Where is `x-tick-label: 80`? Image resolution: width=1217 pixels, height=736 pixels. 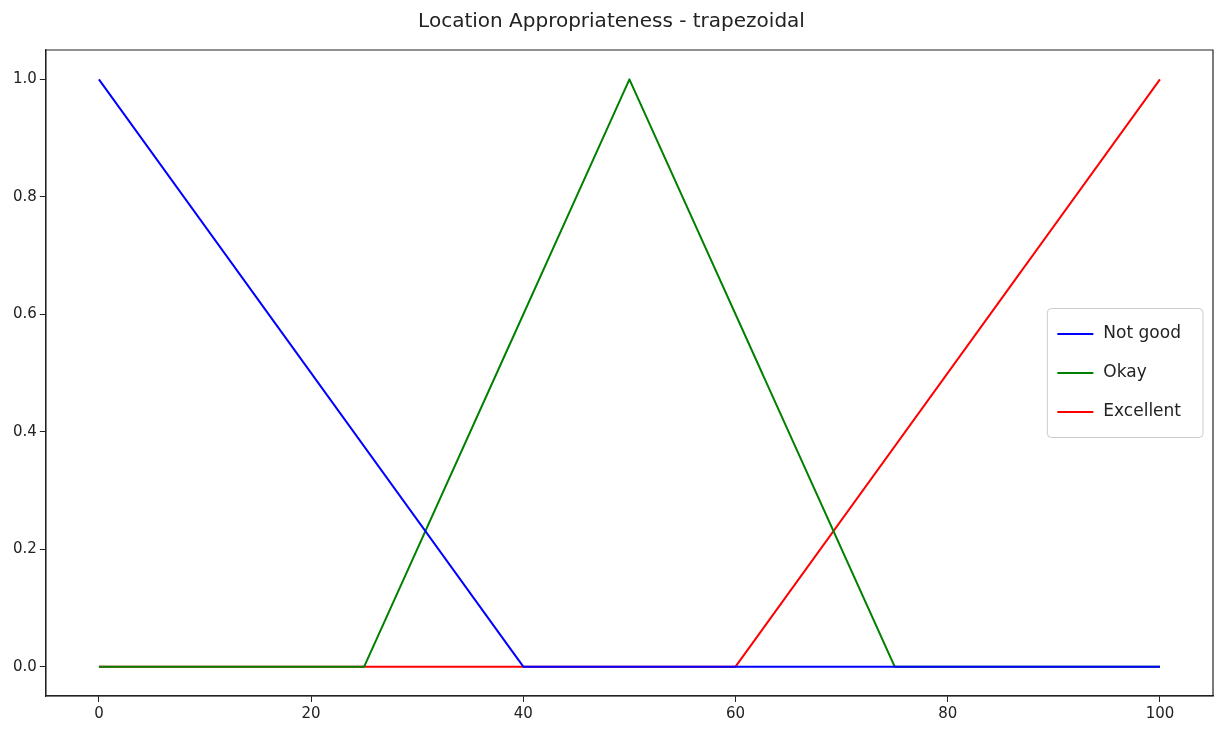
x-tick-label: 80 is located at coordinates (948, 712).